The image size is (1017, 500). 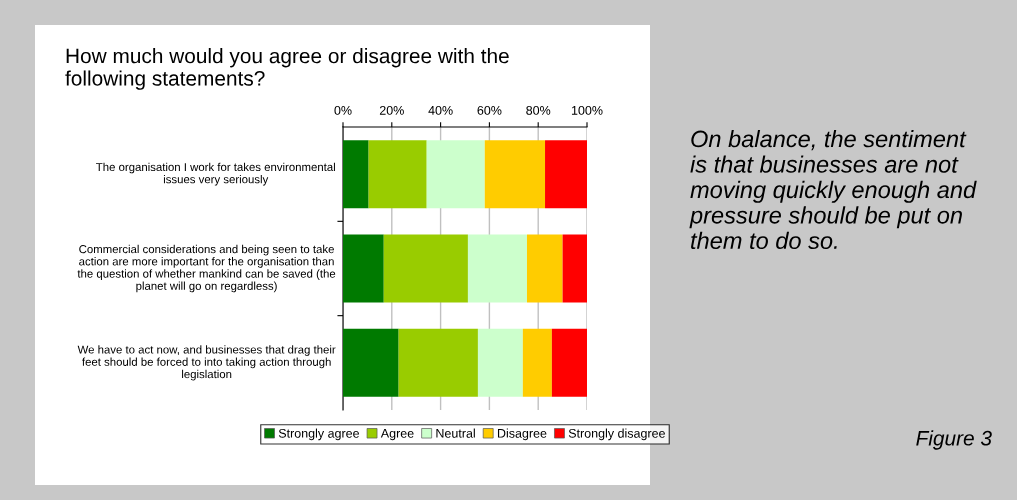 What do you see at coordinates (440, 110) in the screenshot?
I see `x-tick-label: 40%` at bounding box center [440, 110].